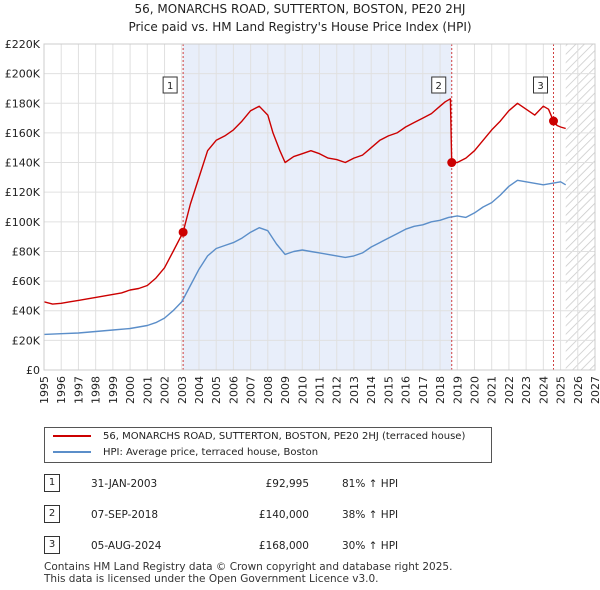  What do you see at coordinates (96, 390) in the screenshot?
I see `x-tick-label: 1998` at bounding box center [96, 390].